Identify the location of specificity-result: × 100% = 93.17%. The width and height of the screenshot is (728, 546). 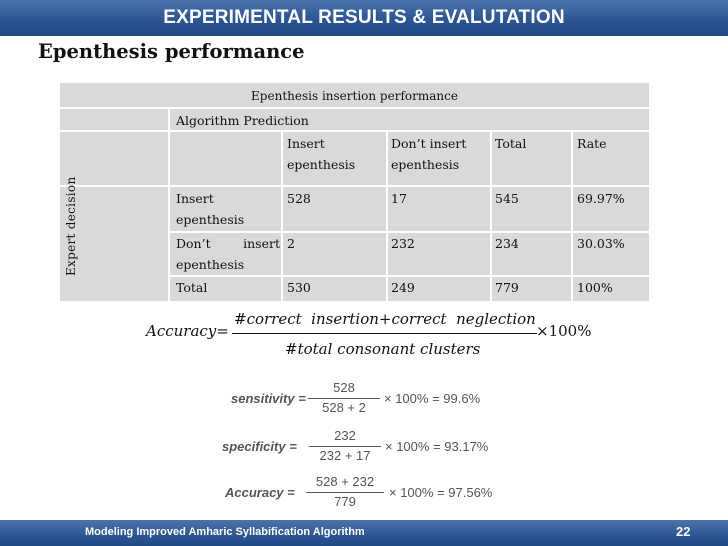
(437, 446).